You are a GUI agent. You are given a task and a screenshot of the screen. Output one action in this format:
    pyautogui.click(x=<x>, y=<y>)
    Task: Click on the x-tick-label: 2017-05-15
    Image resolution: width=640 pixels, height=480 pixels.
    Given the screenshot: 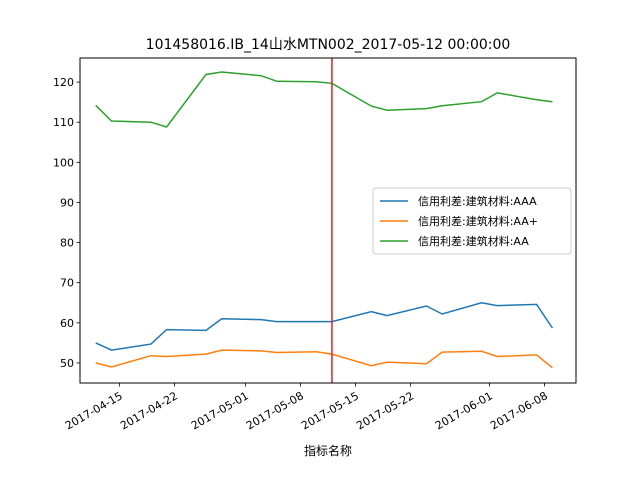 What is the action you would take?
    pyautogui.click(x=330, y=410)
    